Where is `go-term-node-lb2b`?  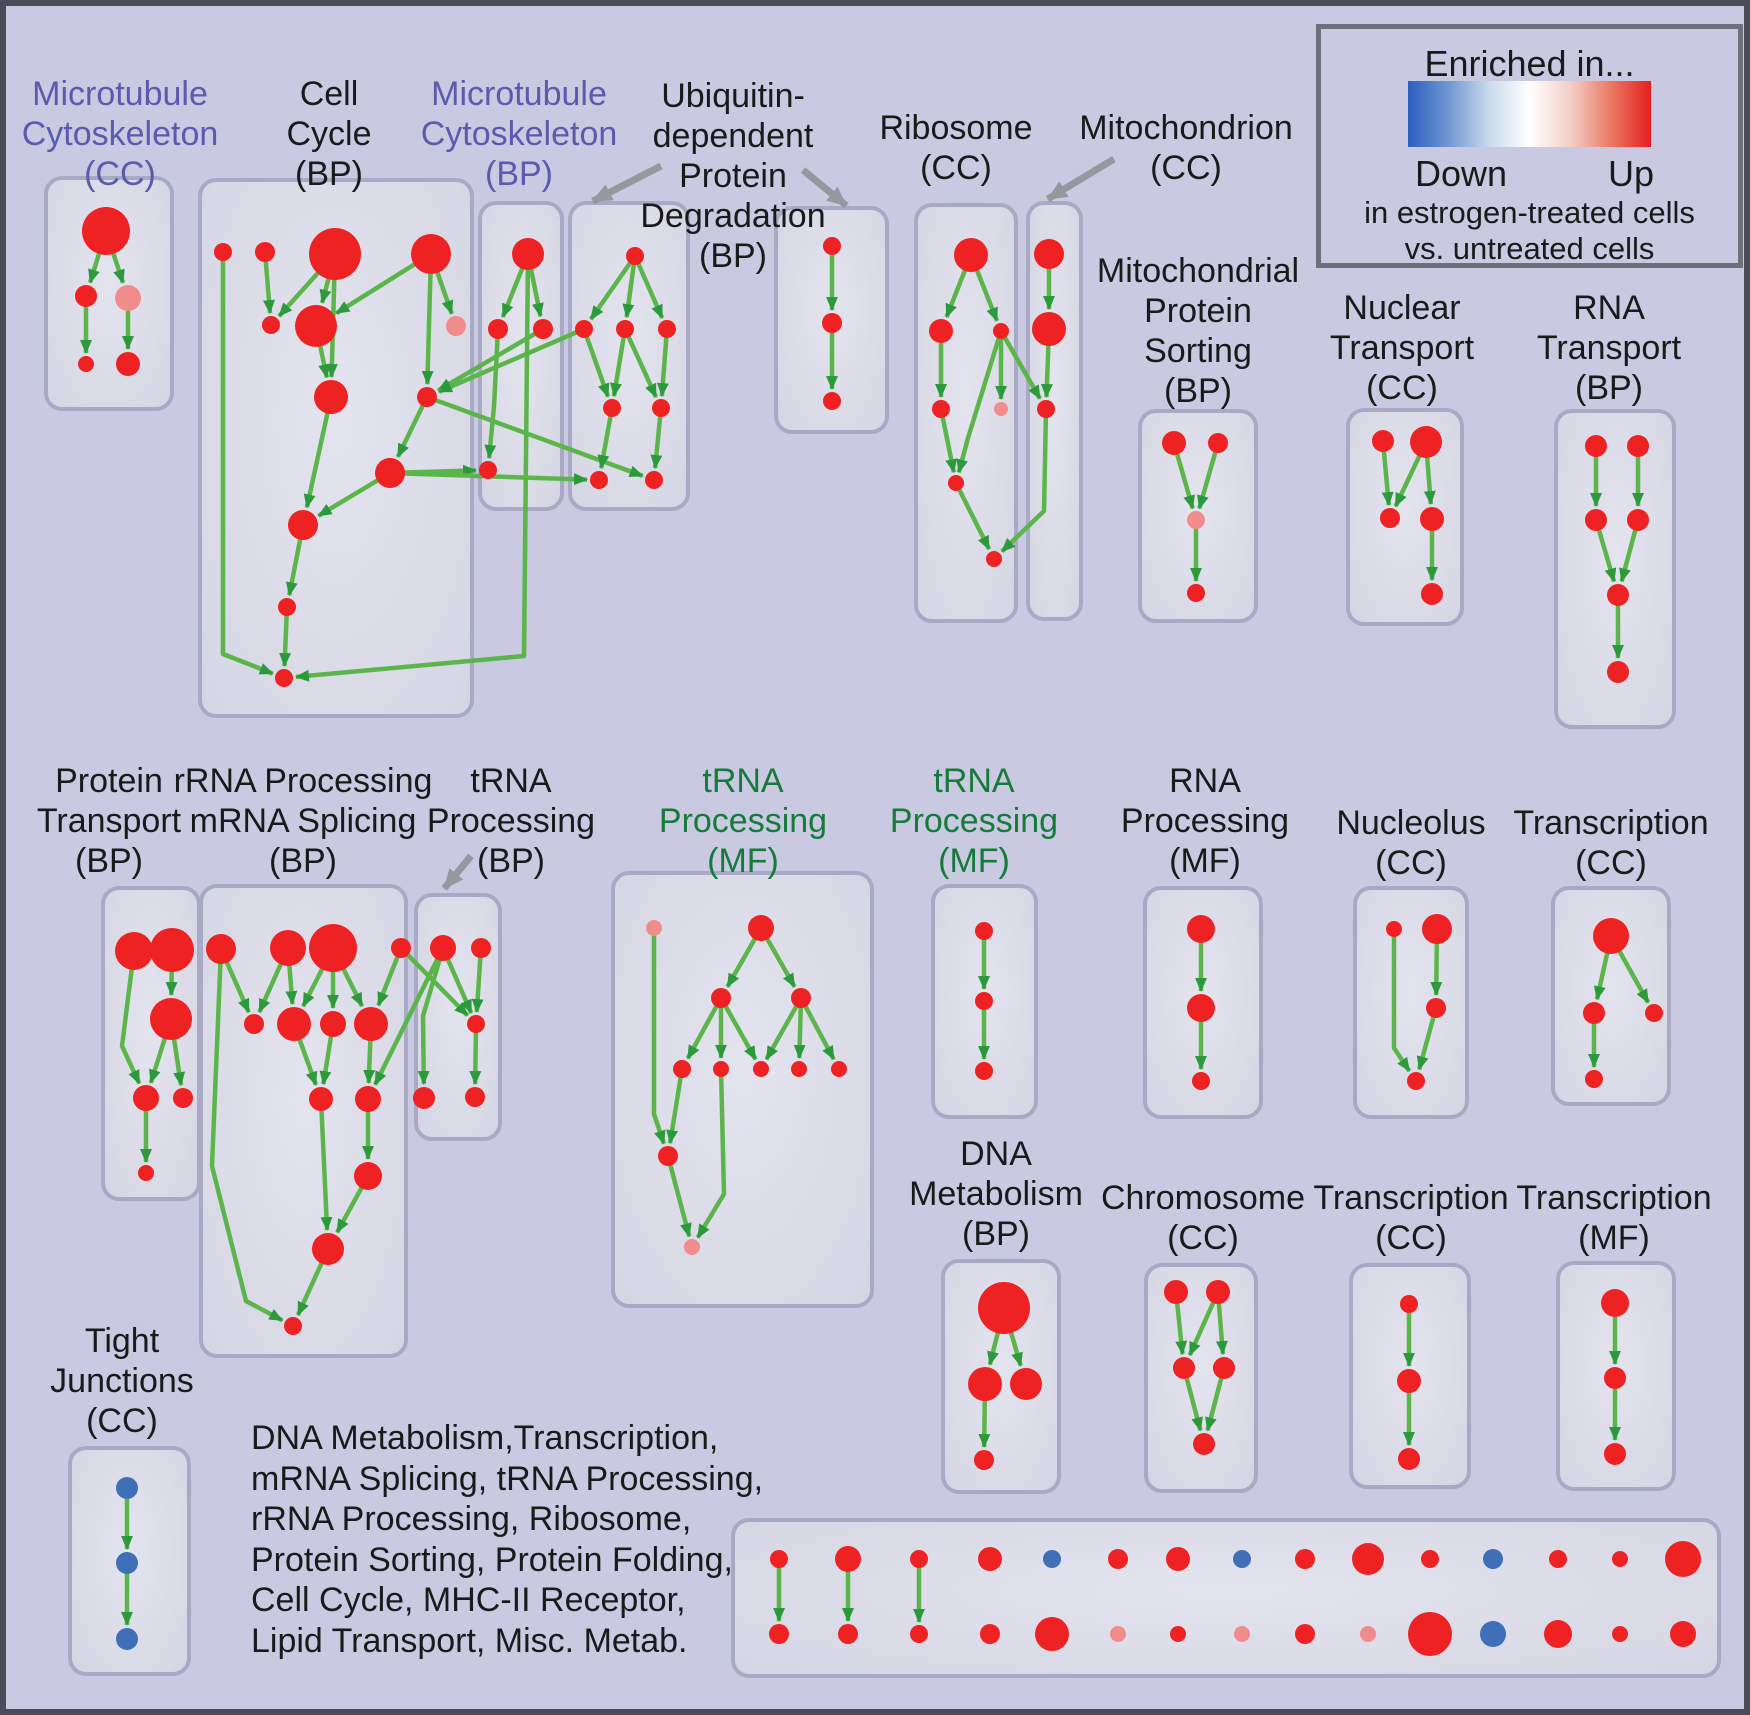 go-term-node-lb2b is located at coordinates (848, 1634).